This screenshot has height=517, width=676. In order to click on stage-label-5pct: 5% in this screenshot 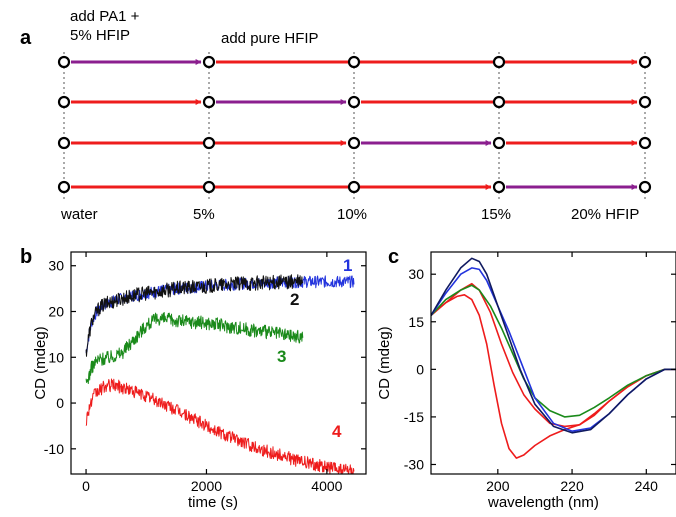, I will do `click(204, 214)`.